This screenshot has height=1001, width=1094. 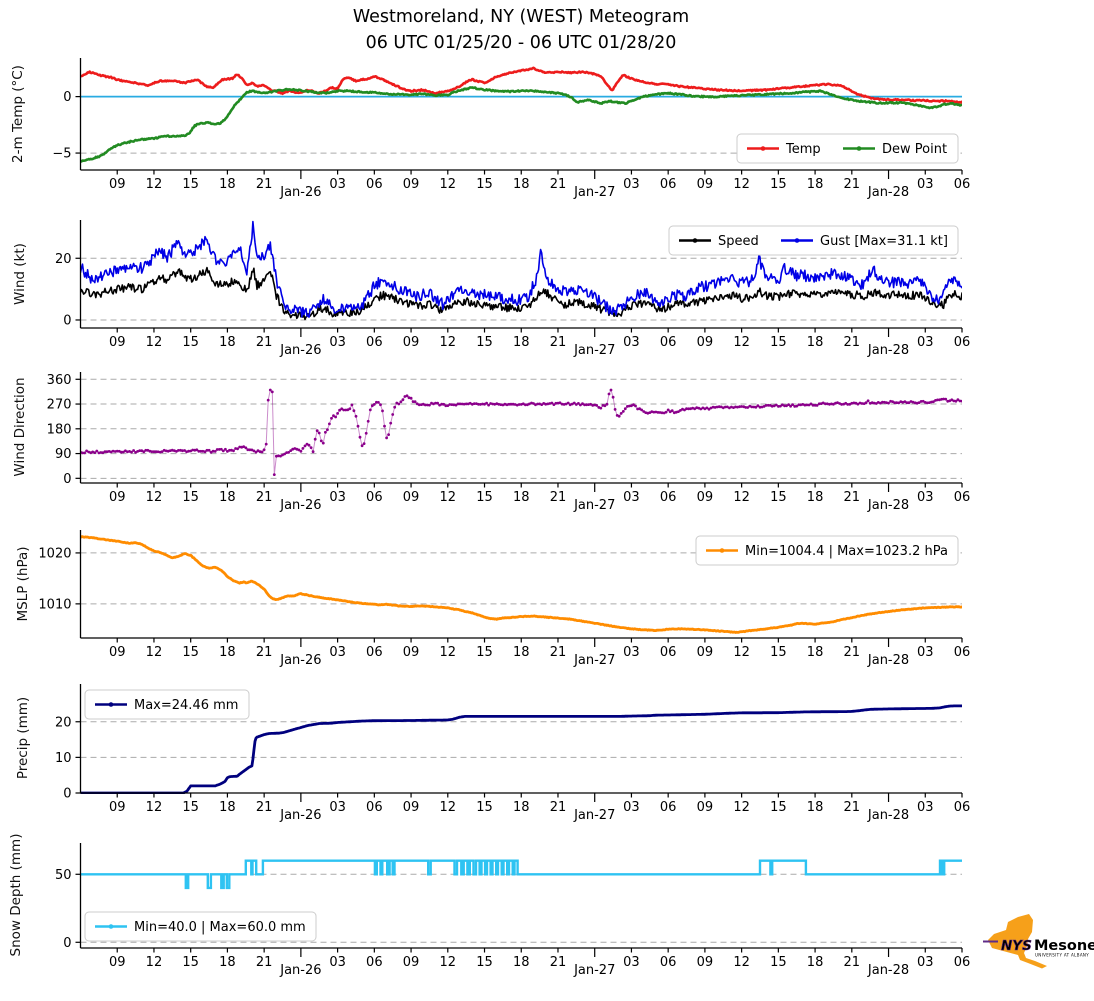 I want to click on y-tick-label: 0, so click(x=67, y=320).